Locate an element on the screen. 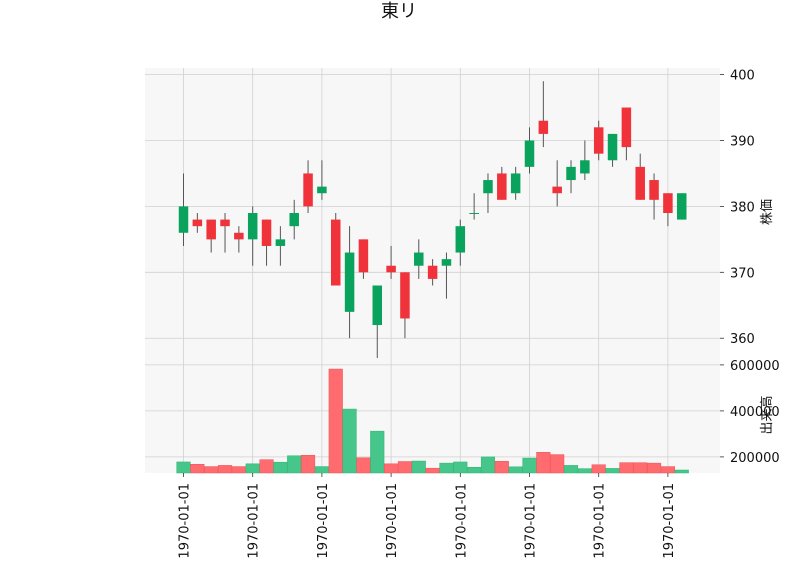 The image size is (800, 575). volume-axis: 200000 400000 600000 is located at coordinates (750, 412).